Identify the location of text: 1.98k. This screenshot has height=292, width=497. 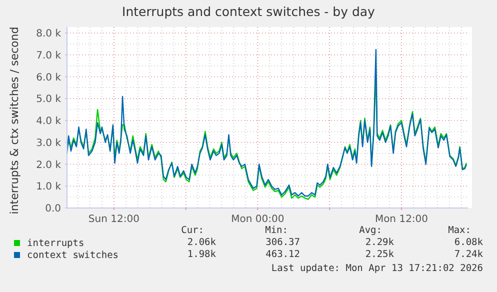
(201, 254).